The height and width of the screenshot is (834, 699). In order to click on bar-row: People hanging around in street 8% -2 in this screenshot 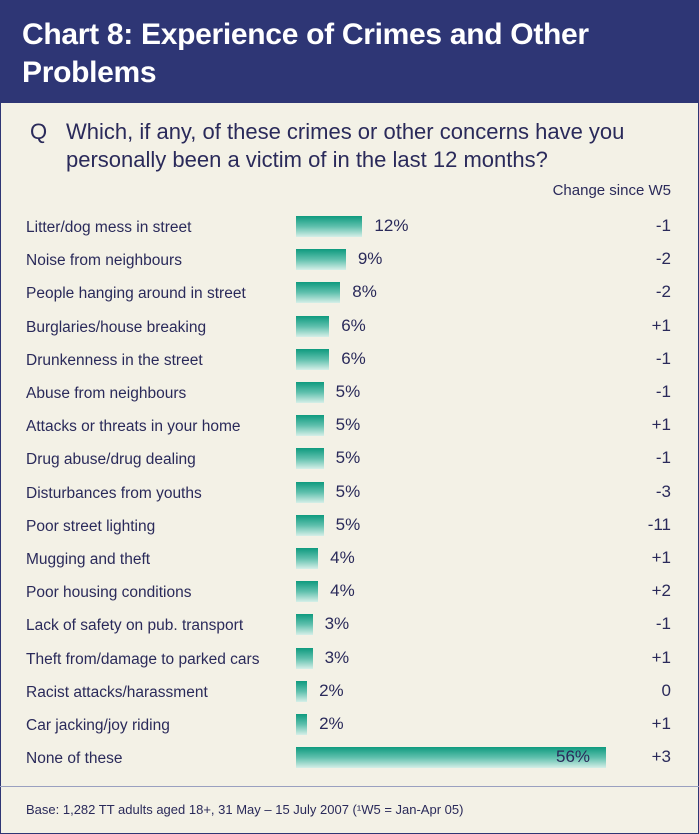, I will do `click(349, 292)`.